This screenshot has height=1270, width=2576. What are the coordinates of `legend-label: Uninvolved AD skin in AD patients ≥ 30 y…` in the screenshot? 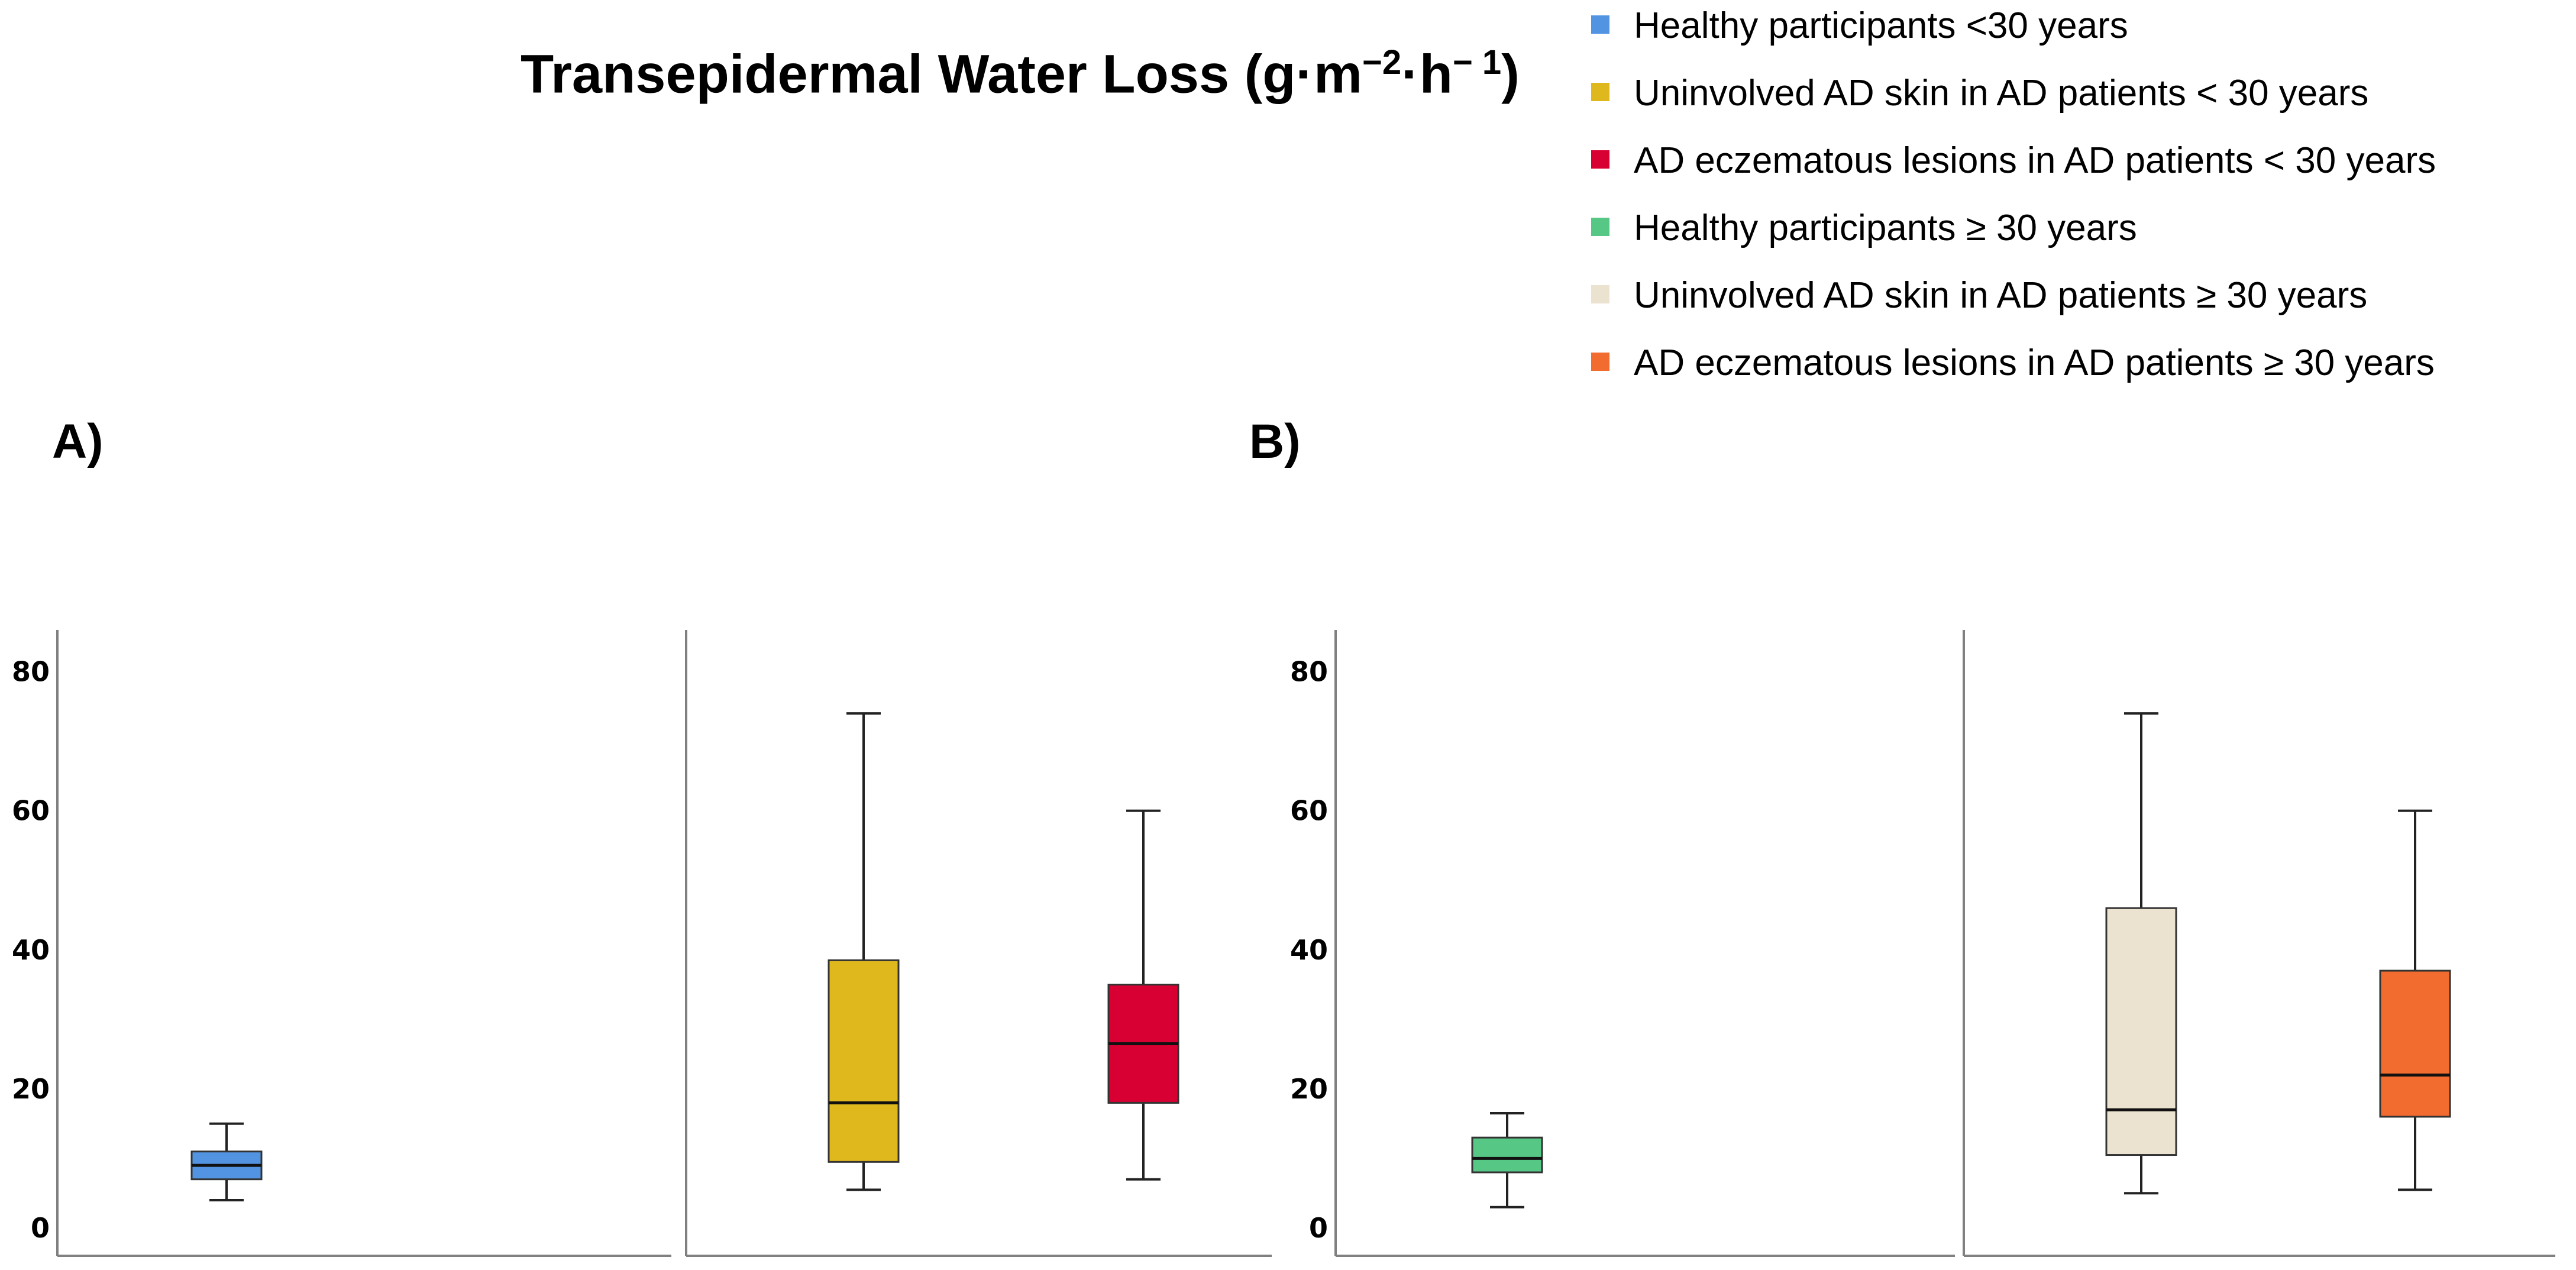 It's located at (2001, 295).